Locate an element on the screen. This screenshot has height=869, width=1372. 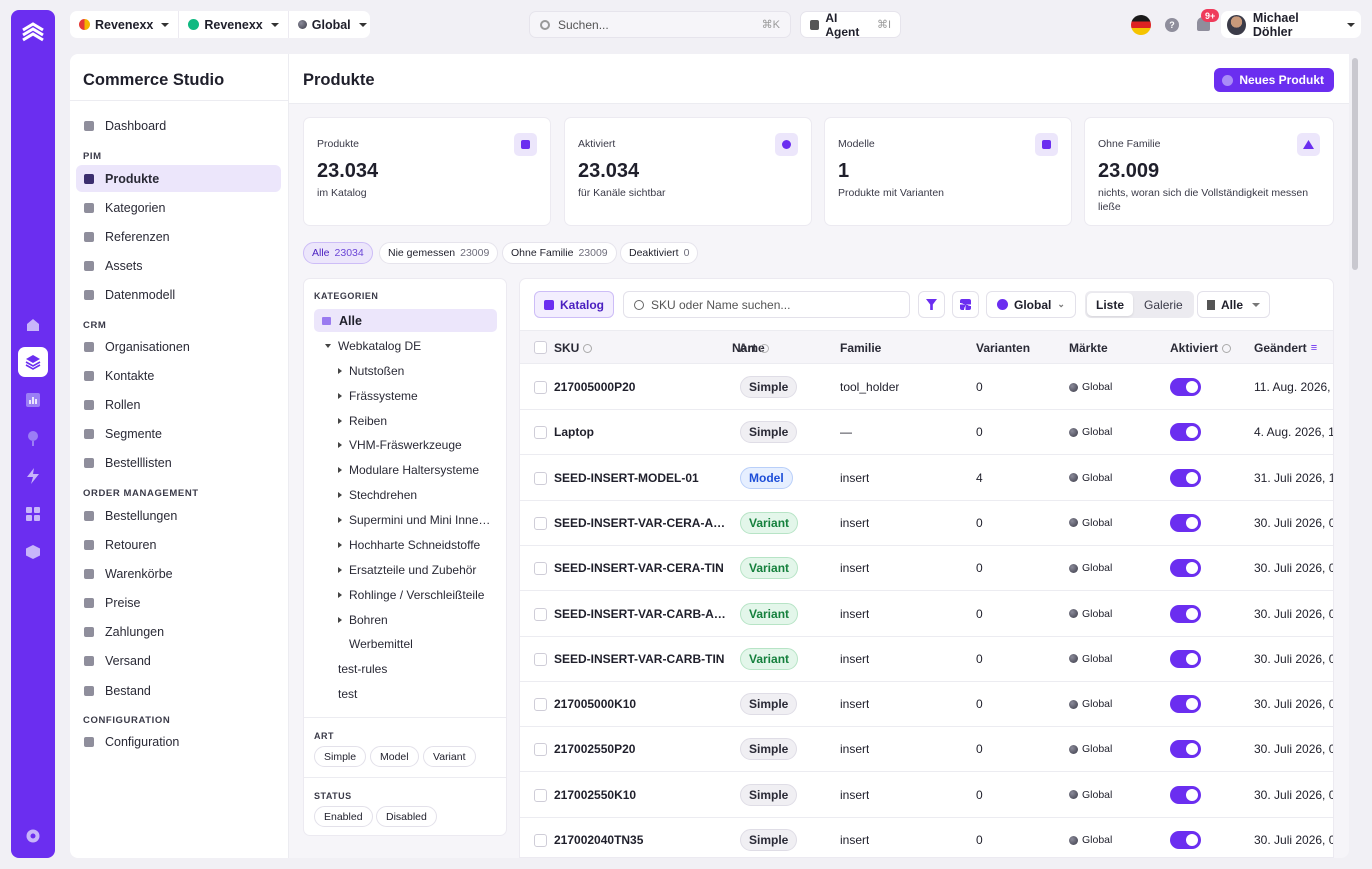
category-item: Ersatzteile und Zubehör is located at coordinates (407, 570).